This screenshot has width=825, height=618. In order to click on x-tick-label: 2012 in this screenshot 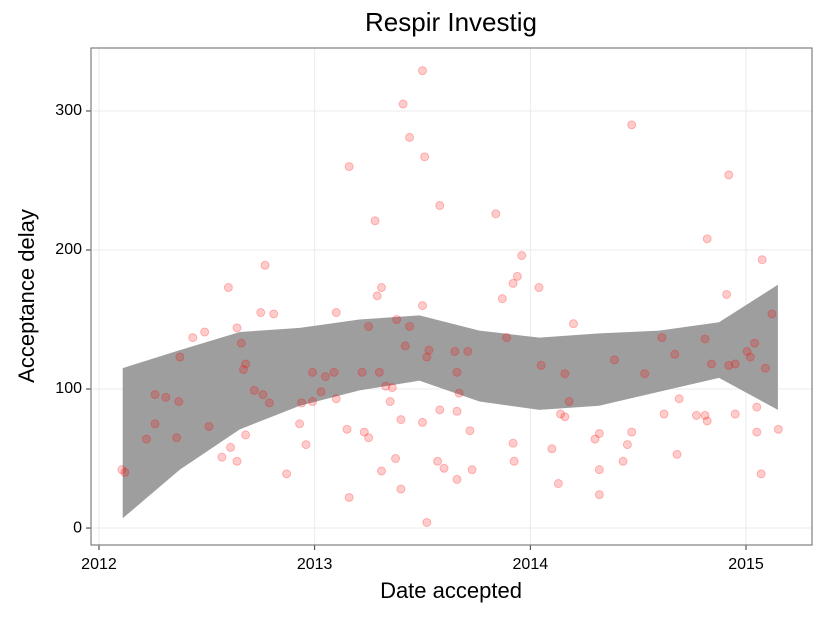, I will do `click(99, 564)`.